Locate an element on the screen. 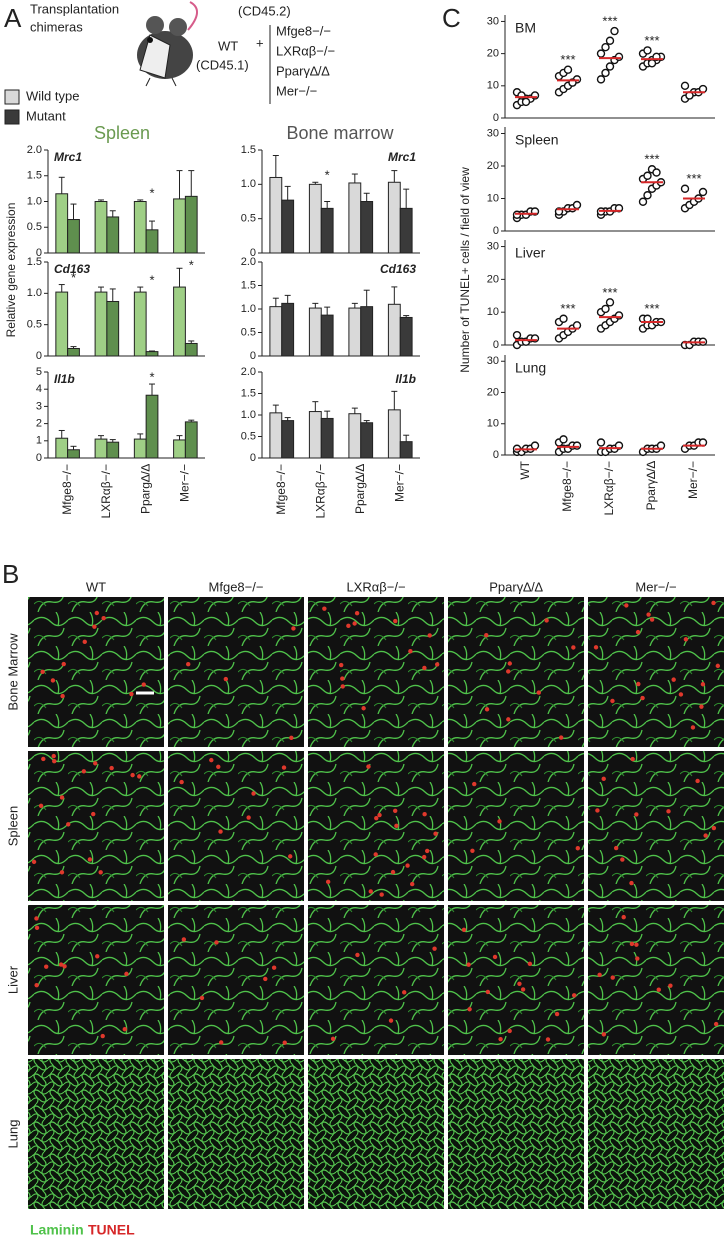 The height and width of the screenshot is (1245, 728). y-tick-label: 4 is located at coordinates (39, 389).